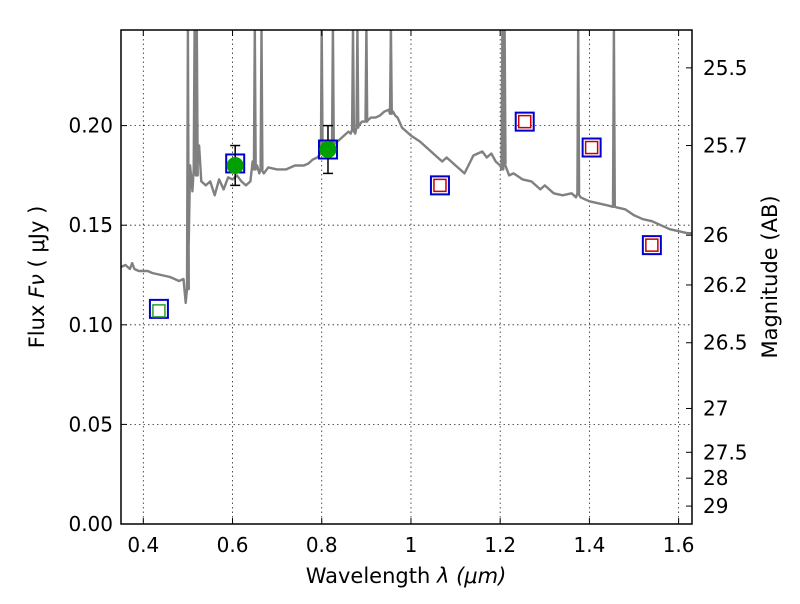  I want to click on x-tick-label: 1.6, so click(679, 545).